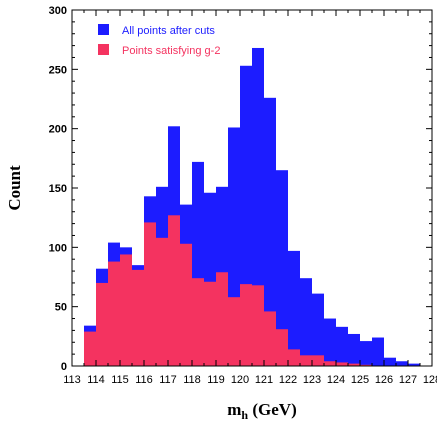 This screenshot has width=437, height=429. I want to click on x-tick-label: 119, so click(216, 380).